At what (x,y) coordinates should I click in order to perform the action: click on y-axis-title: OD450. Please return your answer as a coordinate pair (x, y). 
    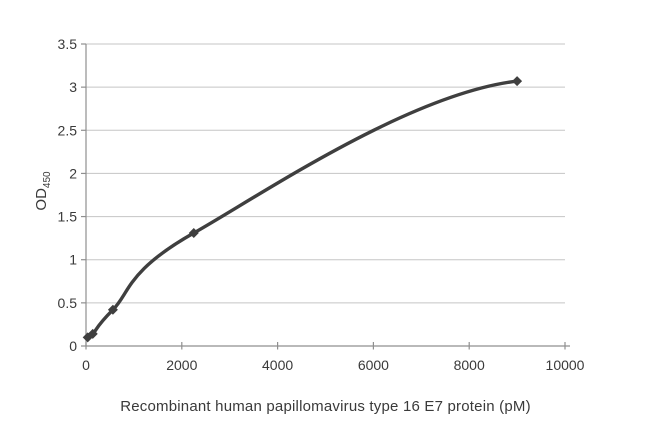
    Looking at the image, I should click on (42, 191).